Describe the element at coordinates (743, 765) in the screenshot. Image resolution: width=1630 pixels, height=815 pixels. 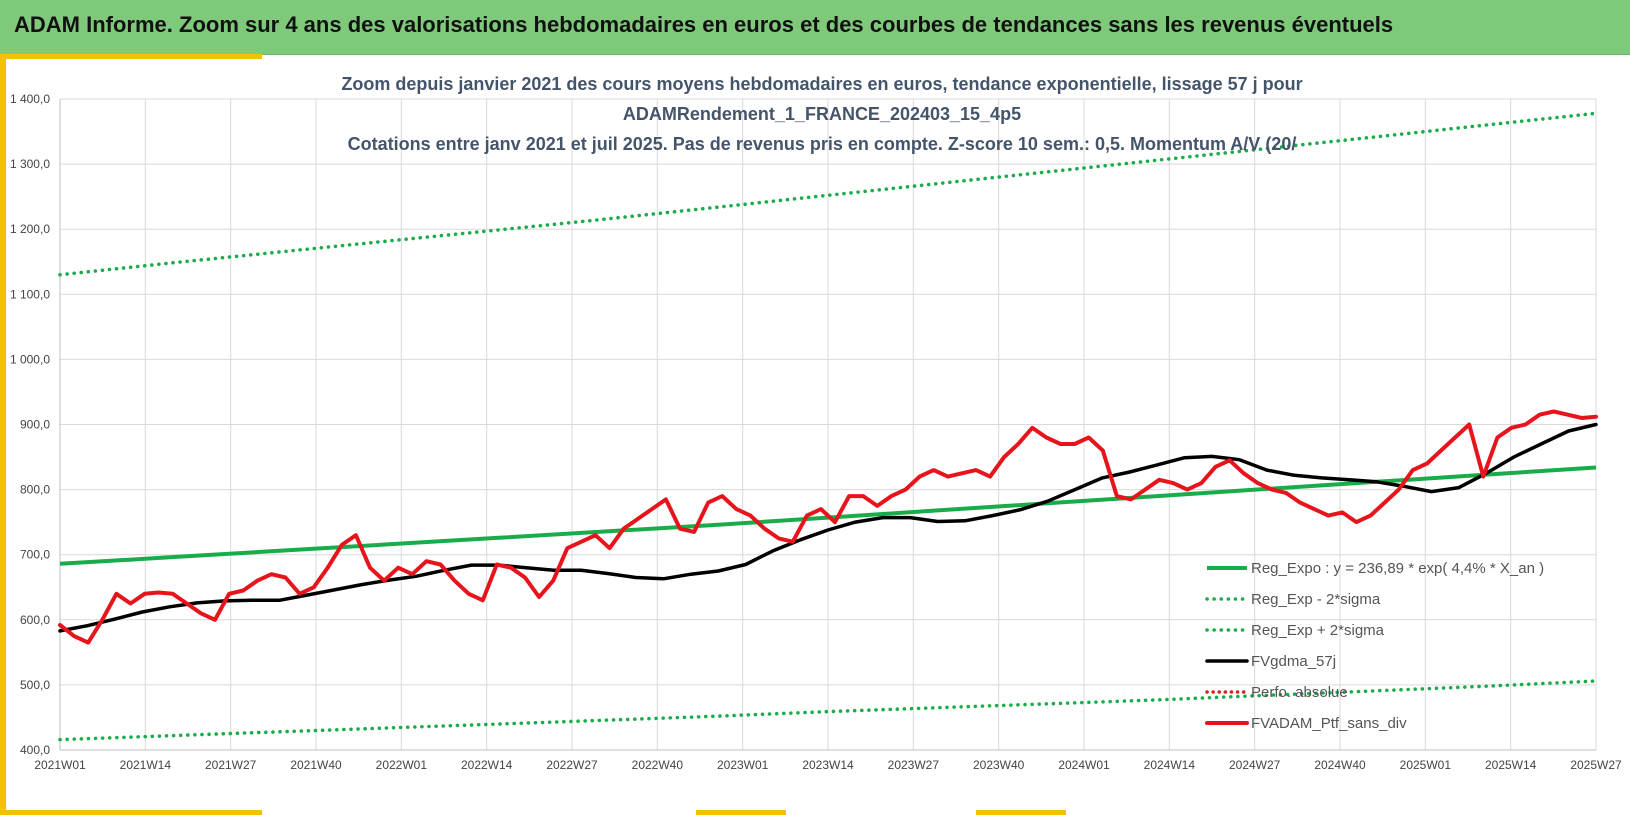
I see `x-tick-label: 2023W01` at that location.